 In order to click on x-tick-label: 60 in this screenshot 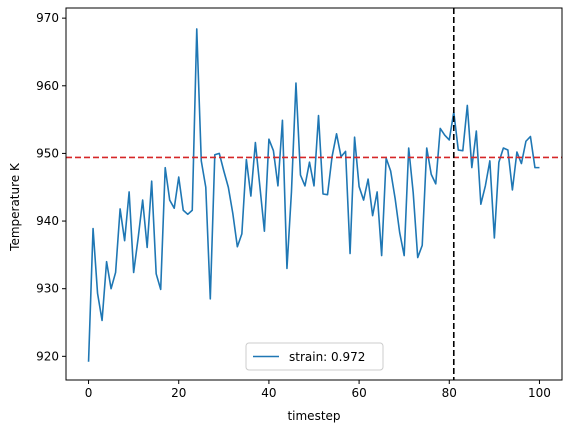, I will do `click(358, 393)`.